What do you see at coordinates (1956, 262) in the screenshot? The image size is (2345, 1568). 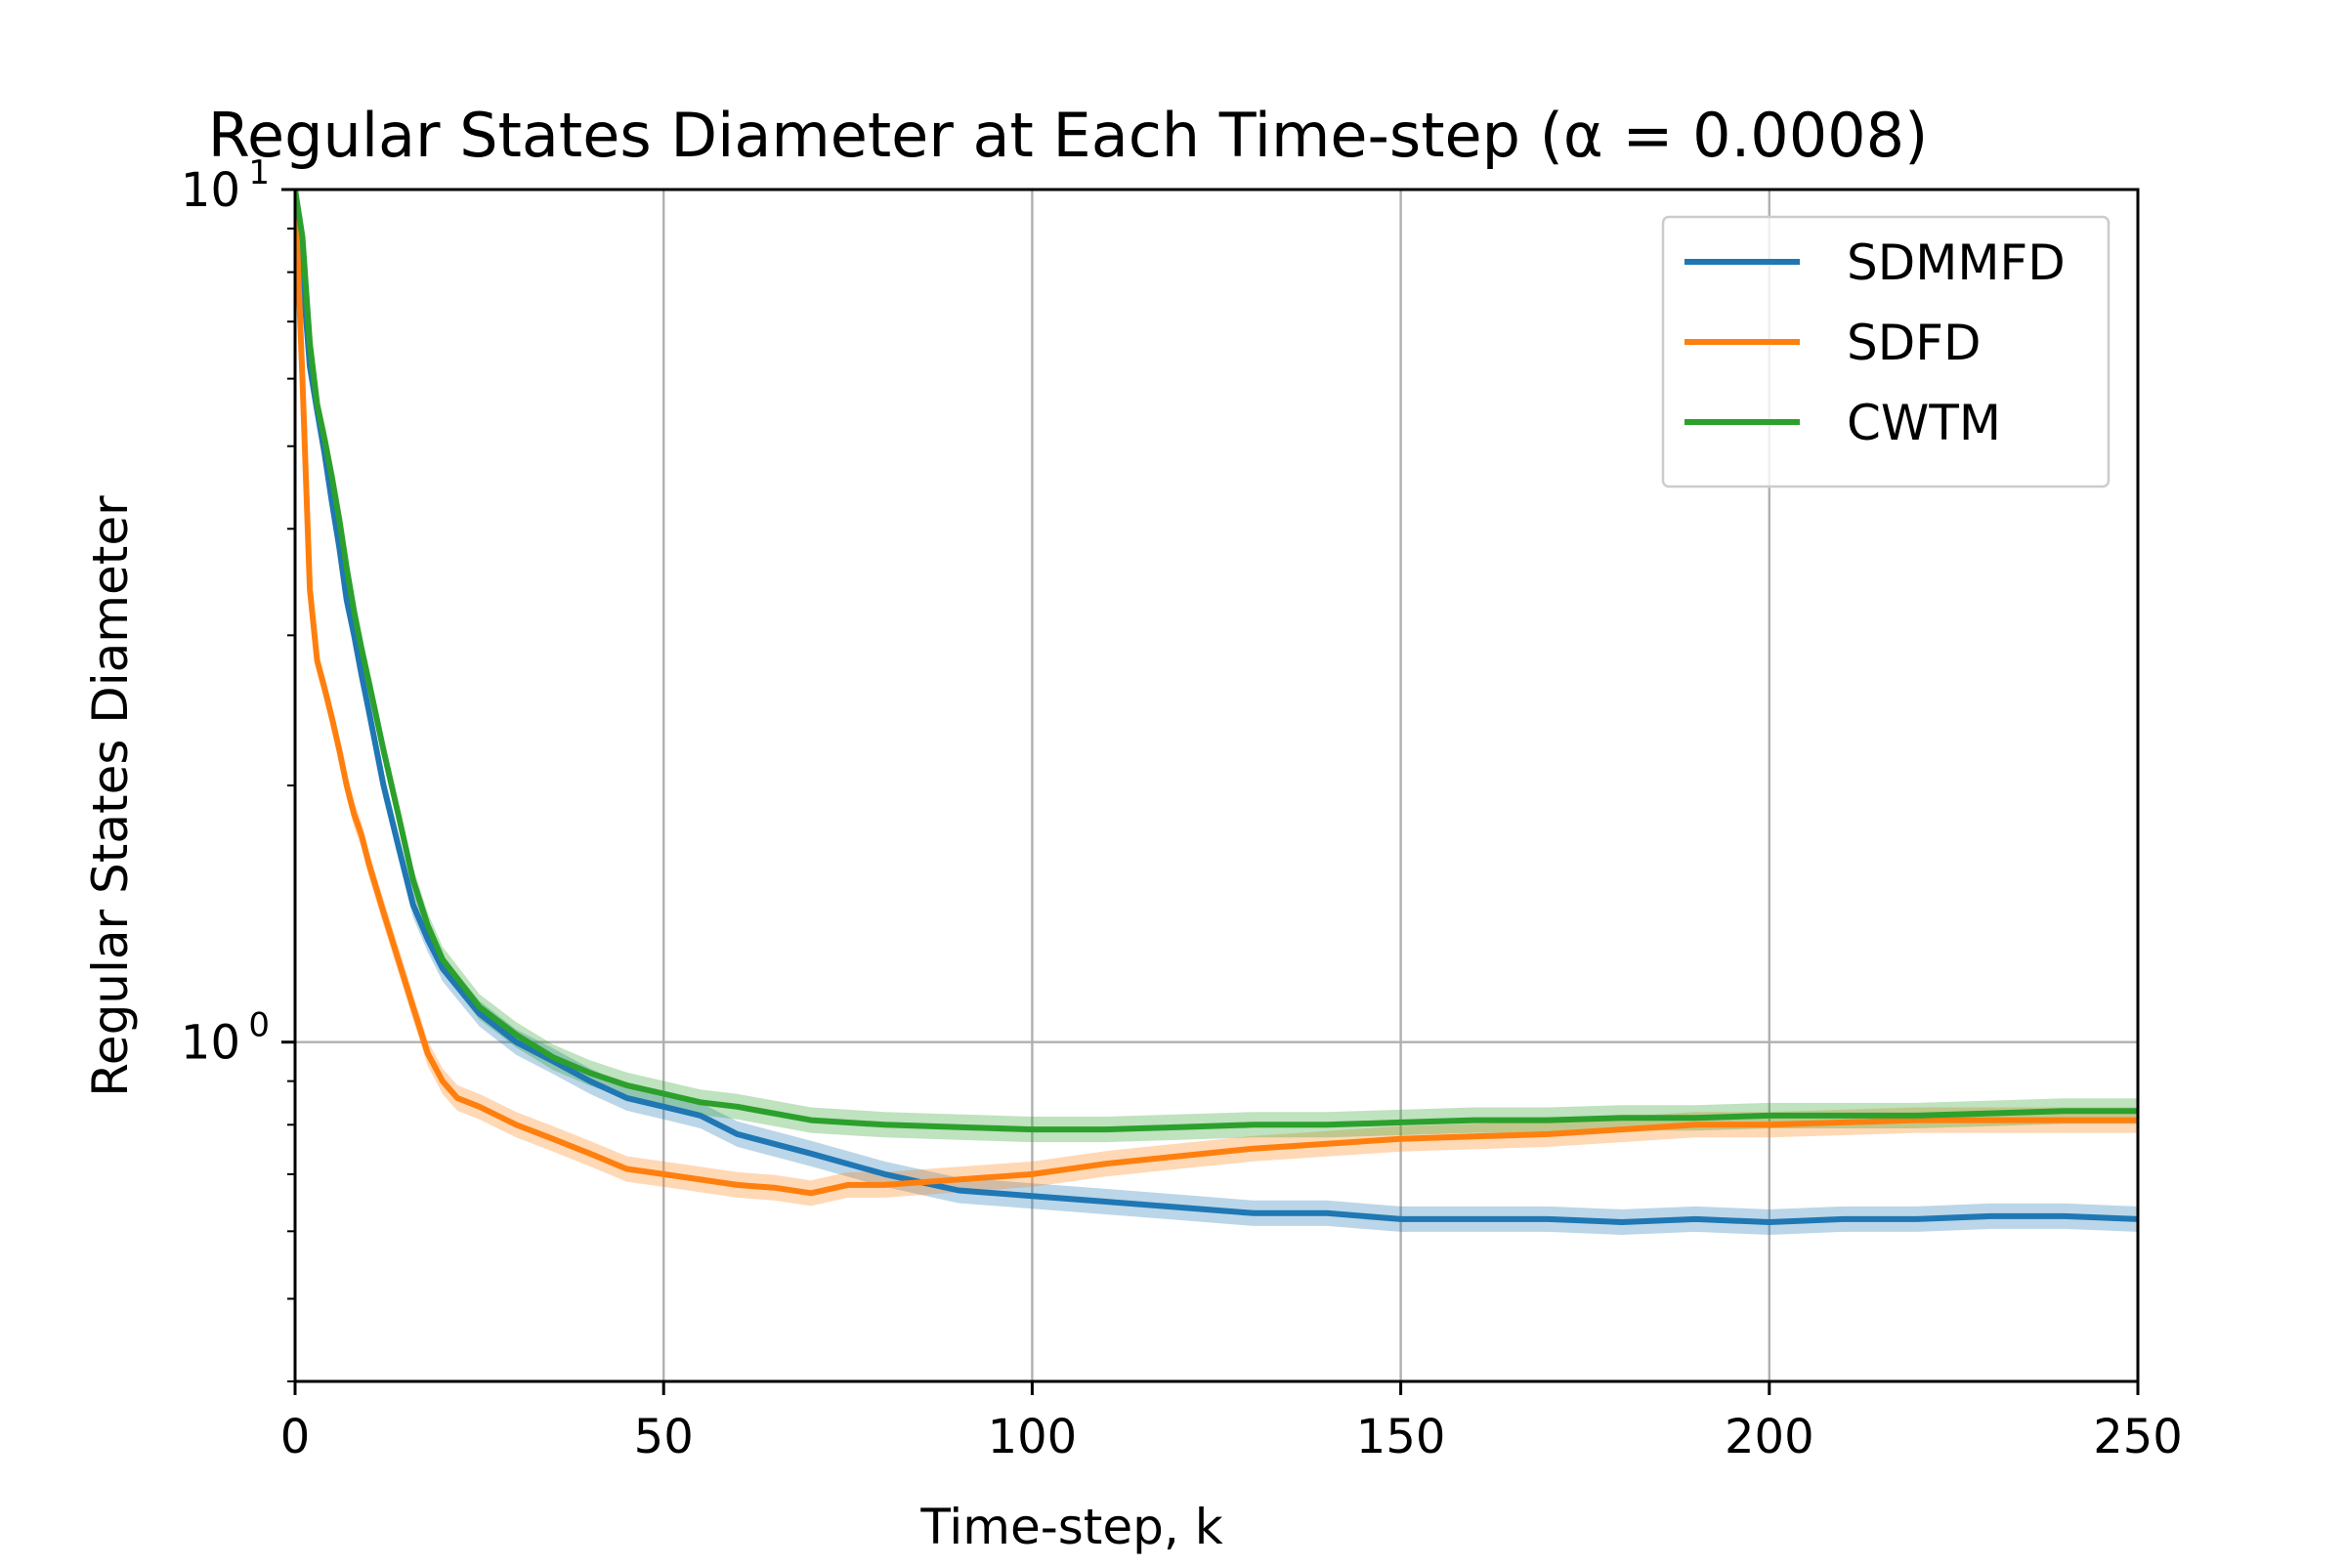 I see `legend-label-sdmmfd: SDMMFD` at bounding box center [1956, 262].